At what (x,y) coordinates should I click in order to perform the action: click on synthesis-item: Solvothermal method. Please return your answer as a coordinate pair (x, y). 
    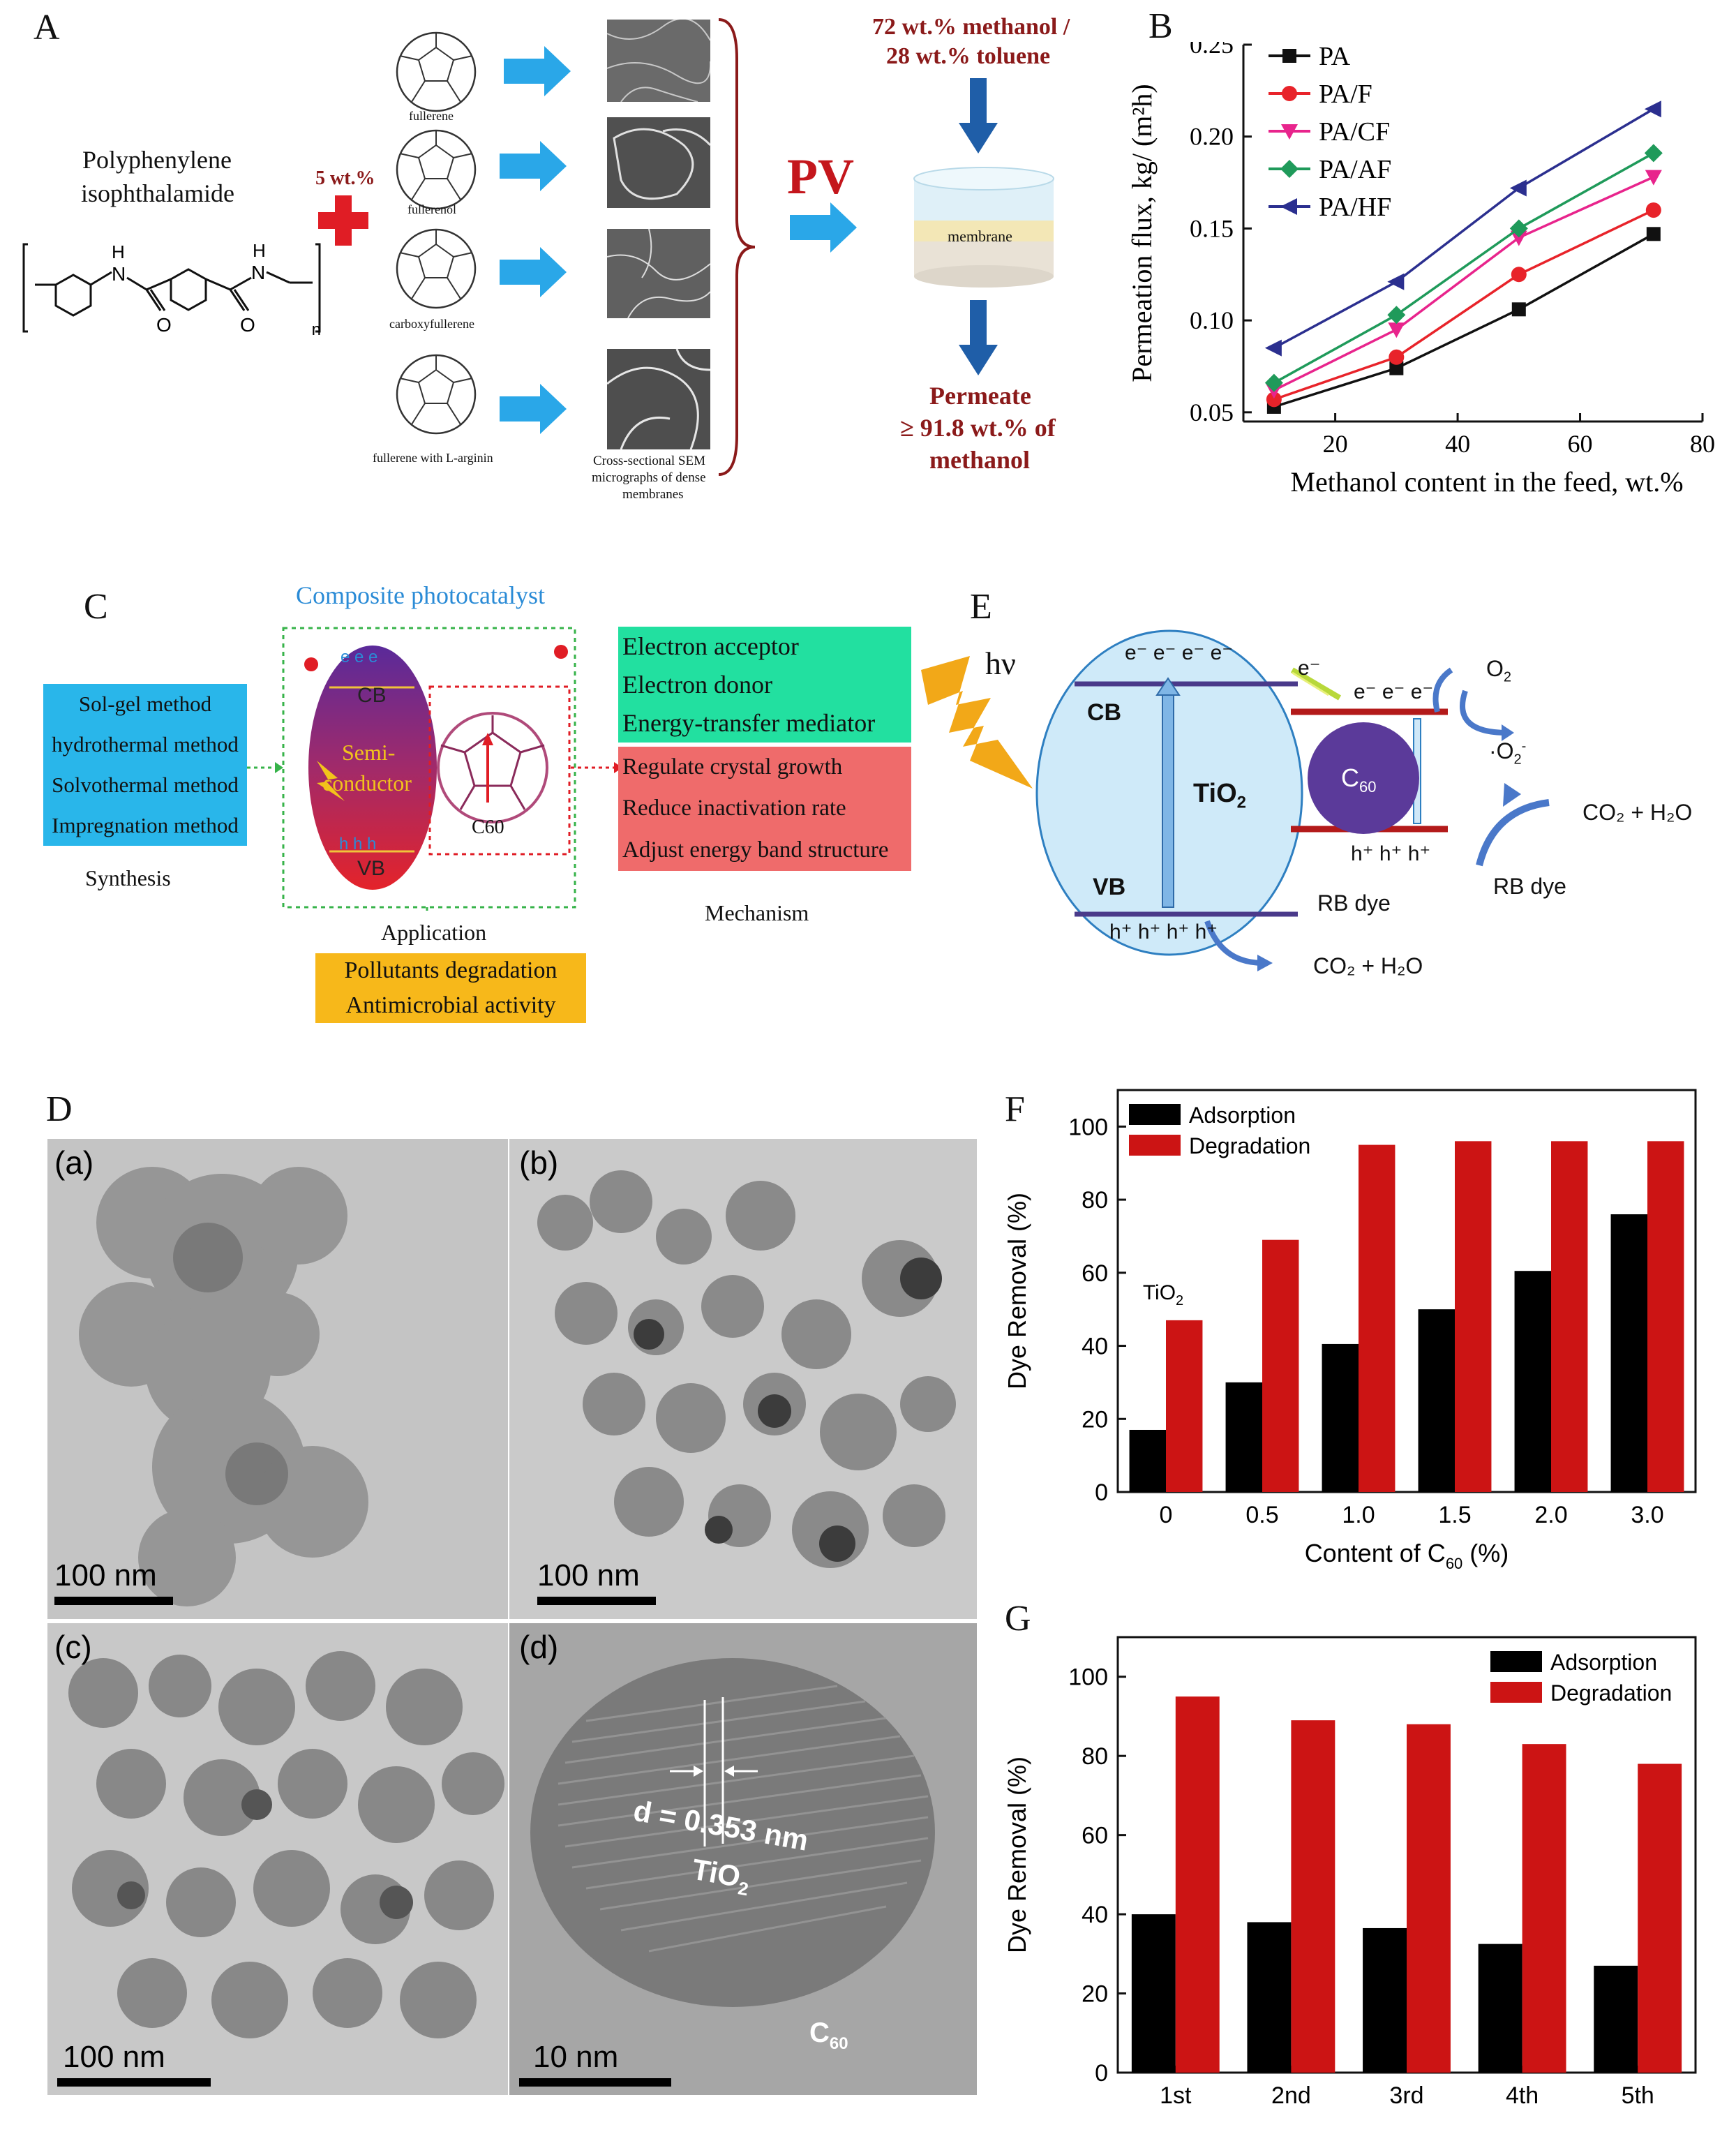
    Looking at the image, I should click on (145, 785).